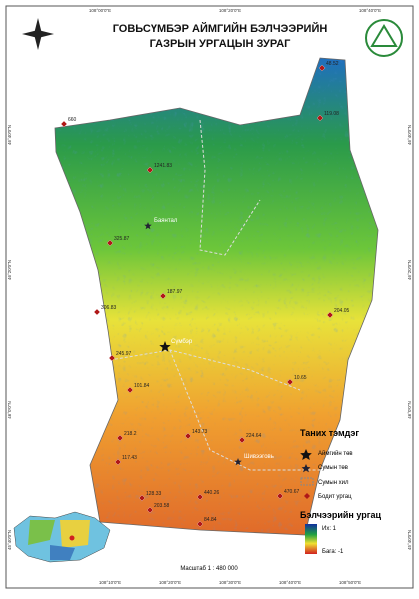  Describe the element at coordinates (122, 239) in the screenshot. I see `sample-label: 325.87` at that location.